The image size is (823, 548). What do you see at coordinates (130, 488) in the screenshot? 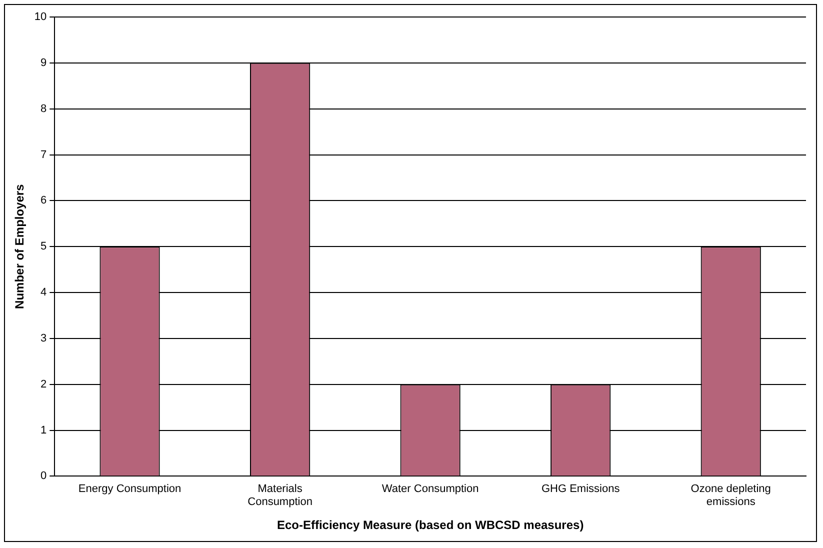
I see `x-tick-label: Energy Consumption` at bounding box center [130, 488].